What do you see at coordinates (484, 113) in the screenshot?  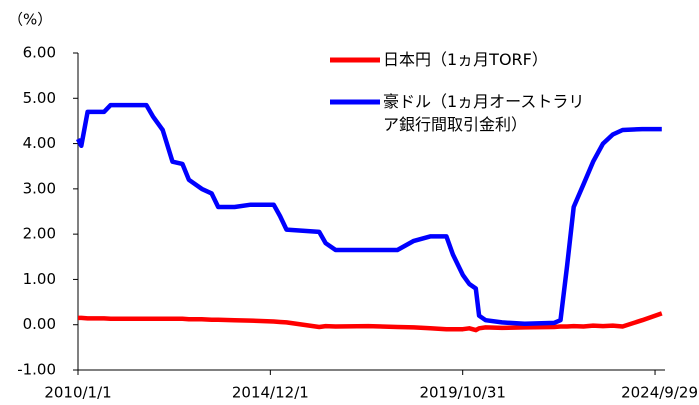 I see `legend-label: 豪ドル（1ヵ月オーストラリア銀行間取引金利）` at bounding box center [484, 113].